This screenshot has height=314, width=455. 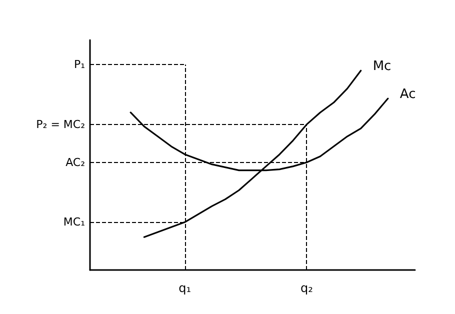 What do you see at coordinates (382, 66) in the screenshot?
I see `series-label: Mc` at bounding box center [382, 66].